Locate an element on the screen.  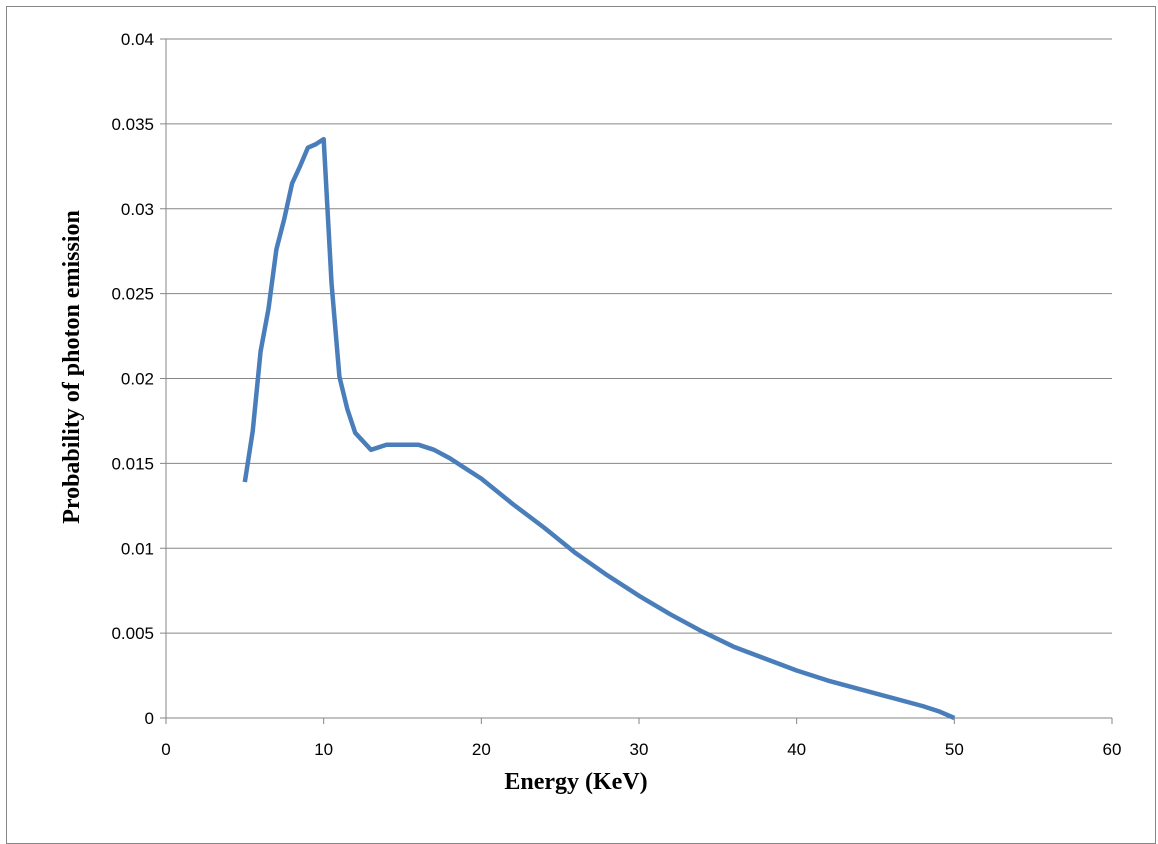
y-tick-label: 0.01 is located at coordinates (137, 548).